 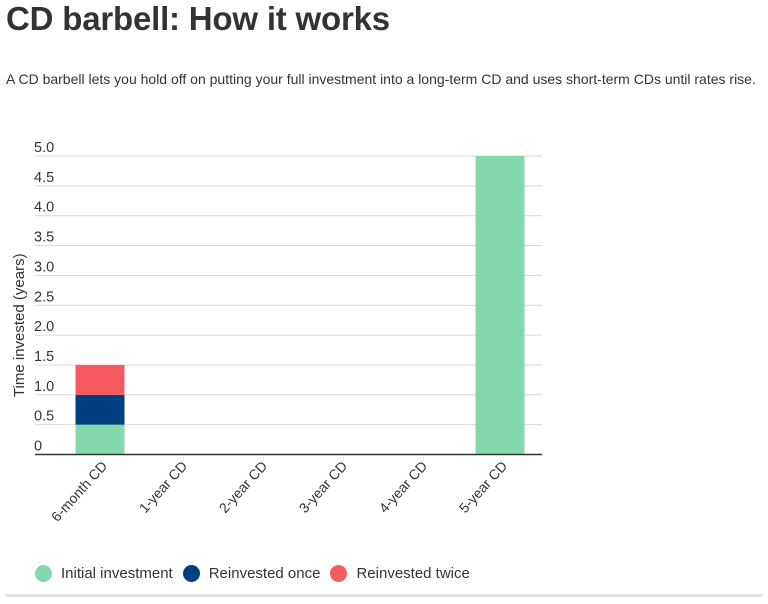 What do you see at coordinates (19, 325) in the screenshot?
I see `y-axis-label: Time invested (years)` at bounding box center [19, 325].